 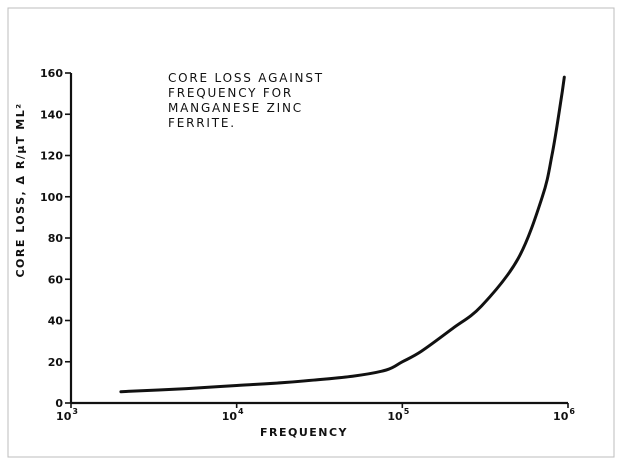 I want to click on y-tick-label: 120, so click(x=51, y=156).